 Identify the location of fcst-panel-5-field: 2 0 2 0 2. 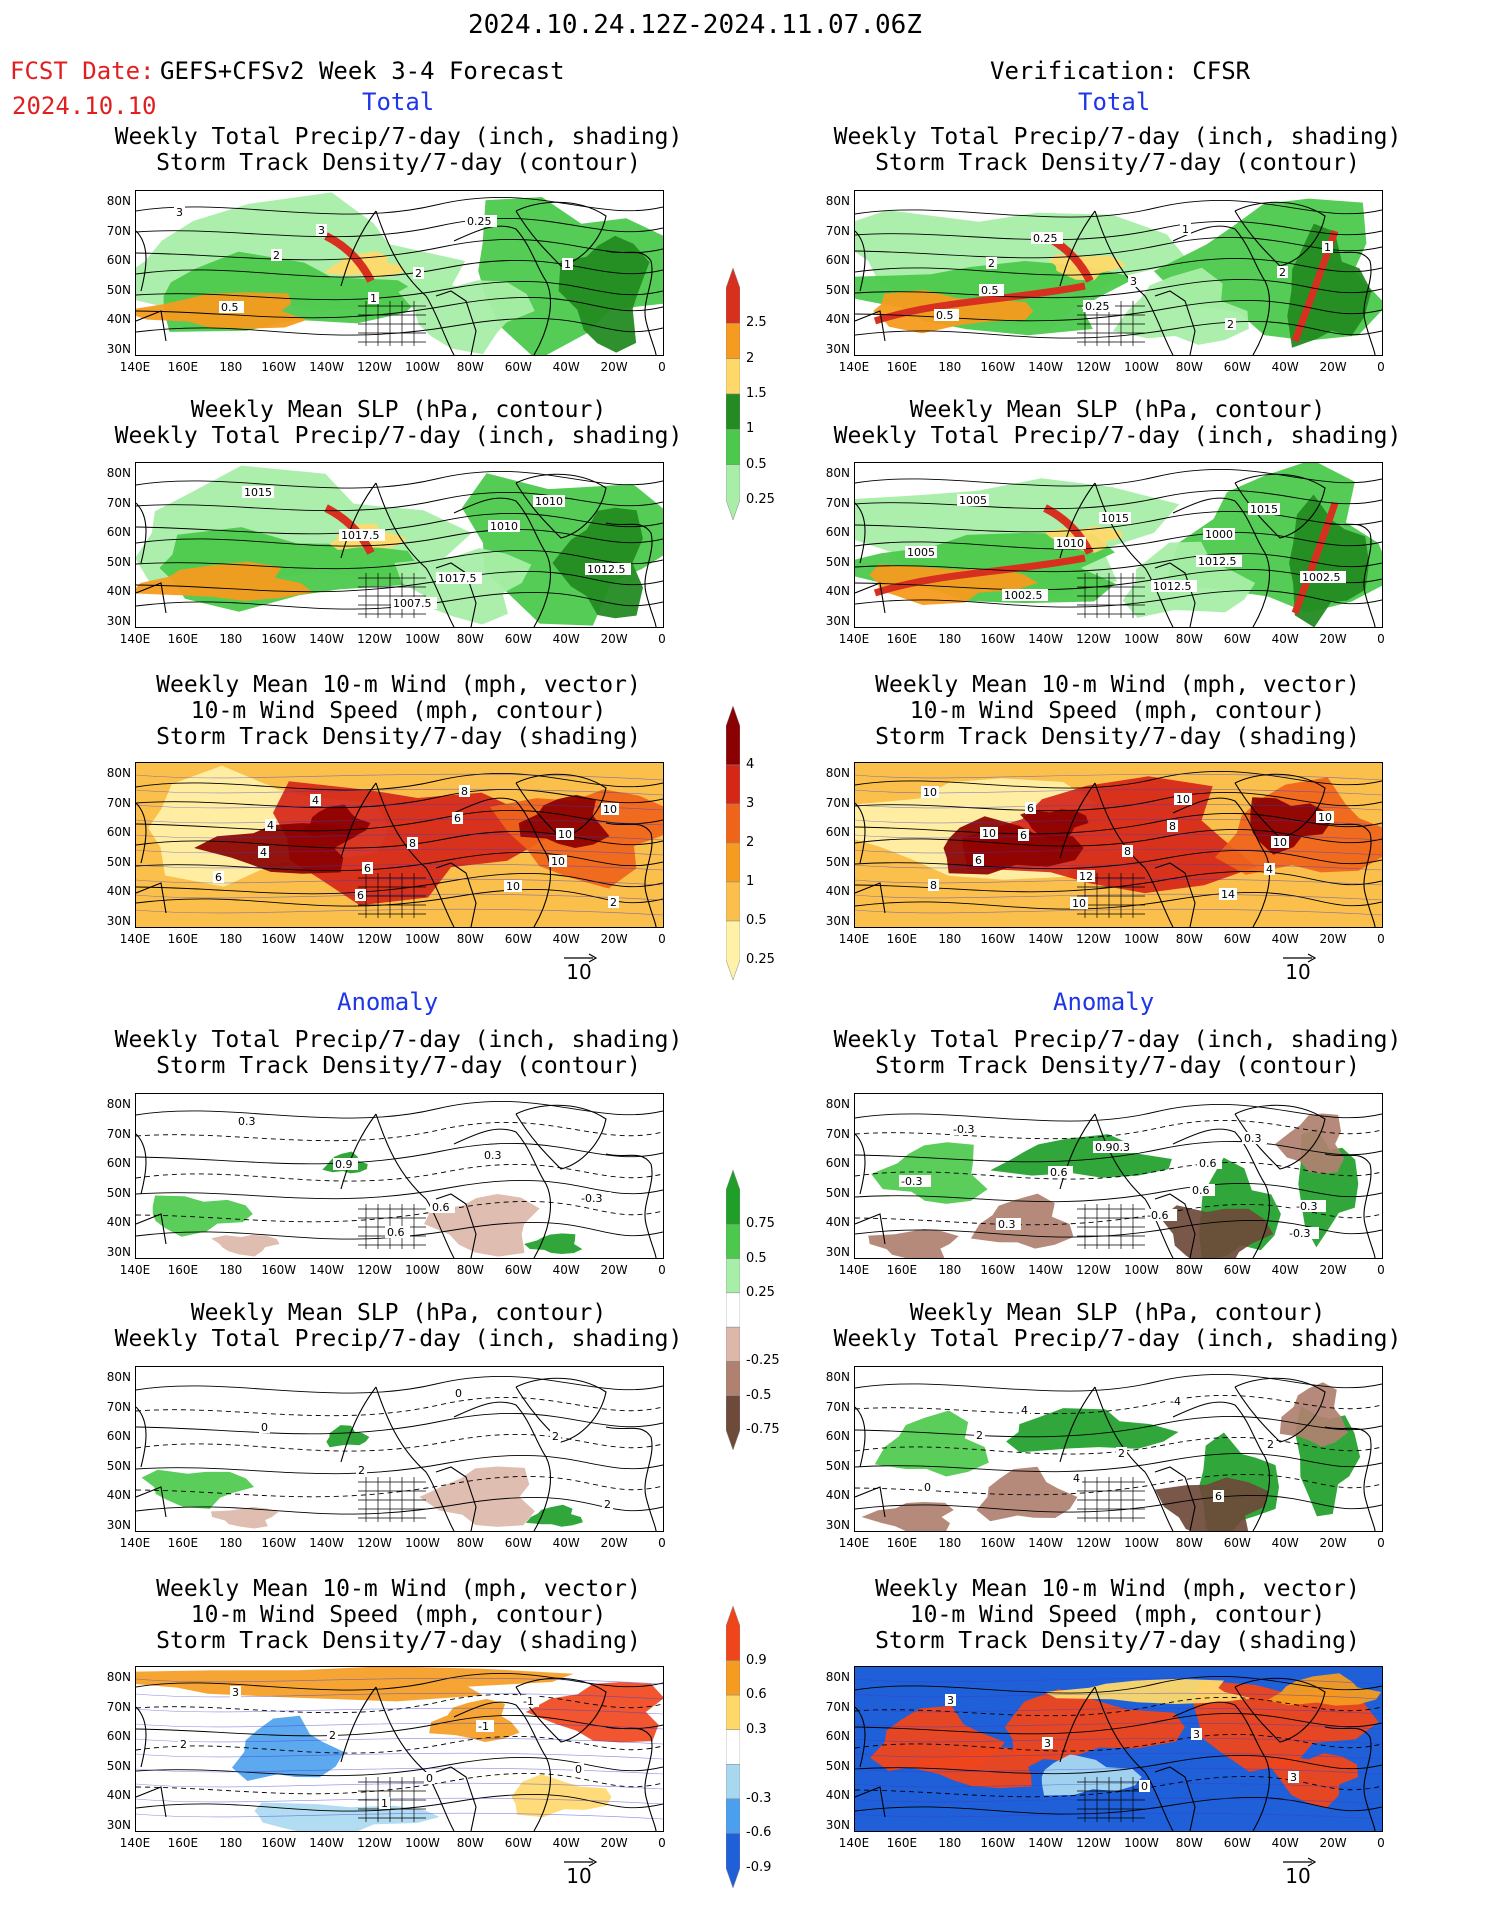
(399, 1449).